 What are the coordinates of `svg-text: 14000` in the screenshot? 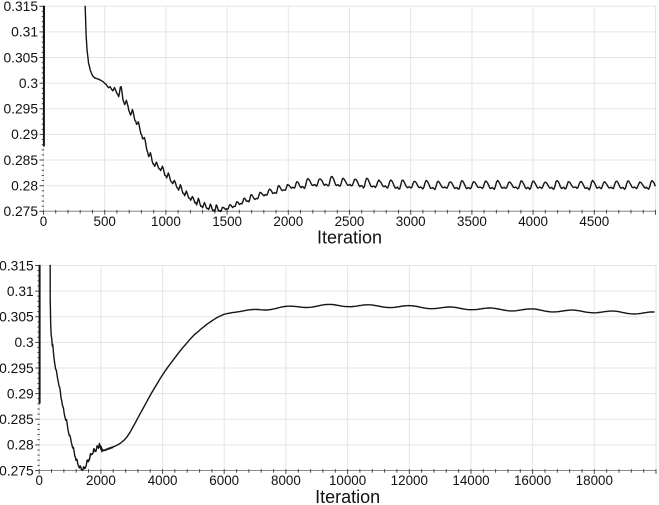 It's located at (470, 480).